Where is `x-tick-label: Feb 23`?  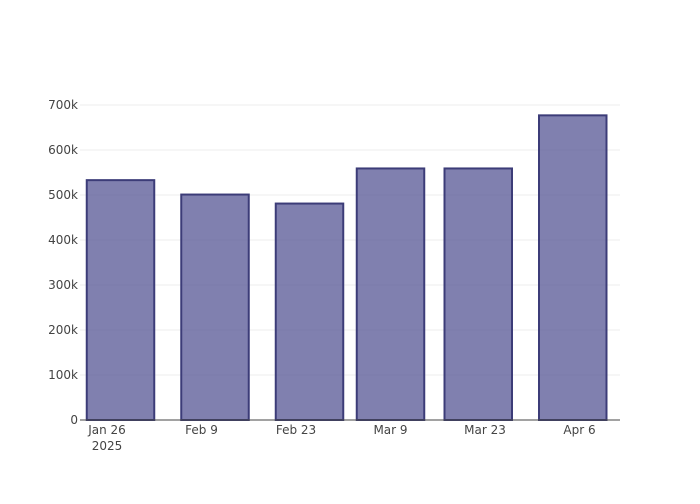 x-tick-label: Feb 23 is located at coordinates (296, 430).